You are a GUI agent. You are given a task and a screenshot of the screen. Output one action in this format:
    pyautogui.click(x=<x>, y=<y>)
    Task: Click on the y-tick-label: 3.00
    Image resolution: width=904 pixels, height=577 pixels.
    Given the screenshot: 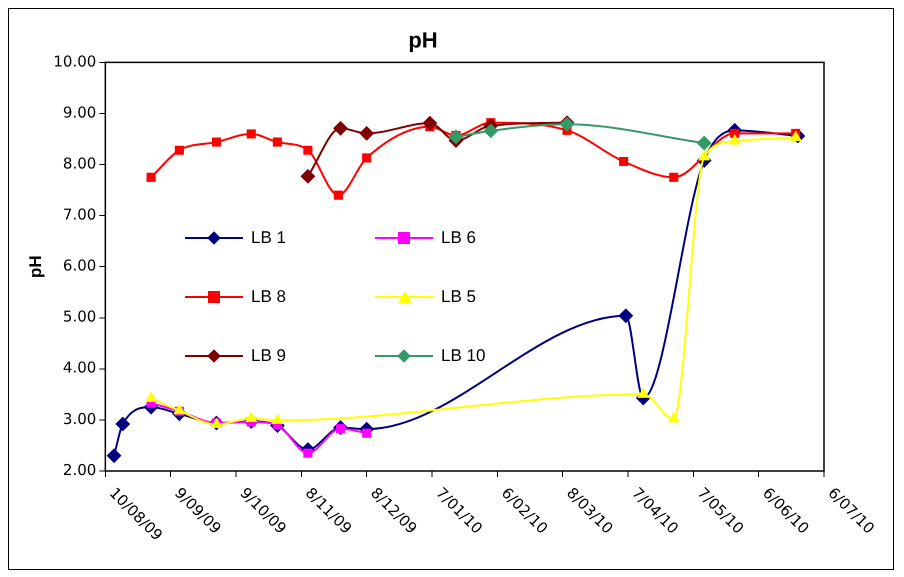 What is the action you would take?
    pyautogui.click(x=79, y=419)
    